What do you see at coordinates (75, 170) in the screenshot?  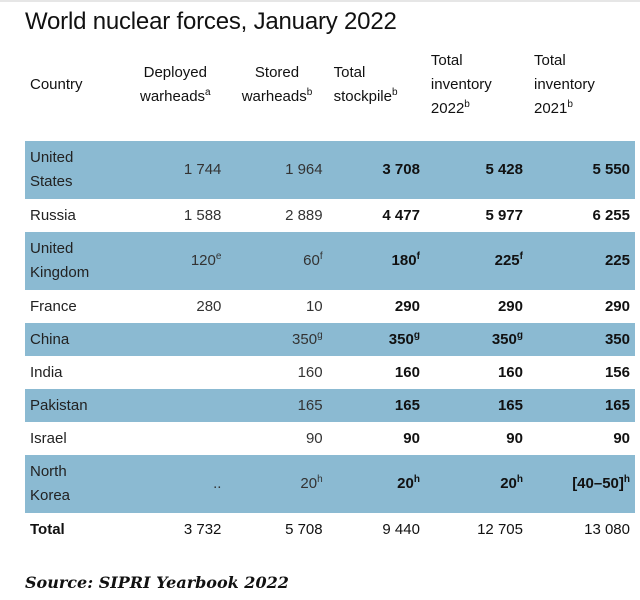 I see `country-cell: United States` at bounding box center [75, 170].